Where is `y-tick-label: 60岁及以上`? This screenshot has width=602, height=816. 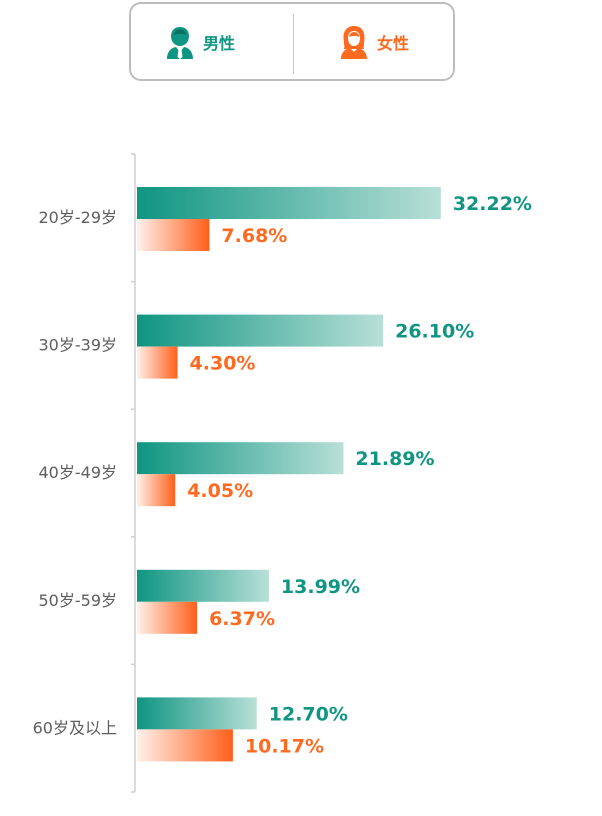 y-tick-label: 60岁及以上 is located at coordinates (75, 727).